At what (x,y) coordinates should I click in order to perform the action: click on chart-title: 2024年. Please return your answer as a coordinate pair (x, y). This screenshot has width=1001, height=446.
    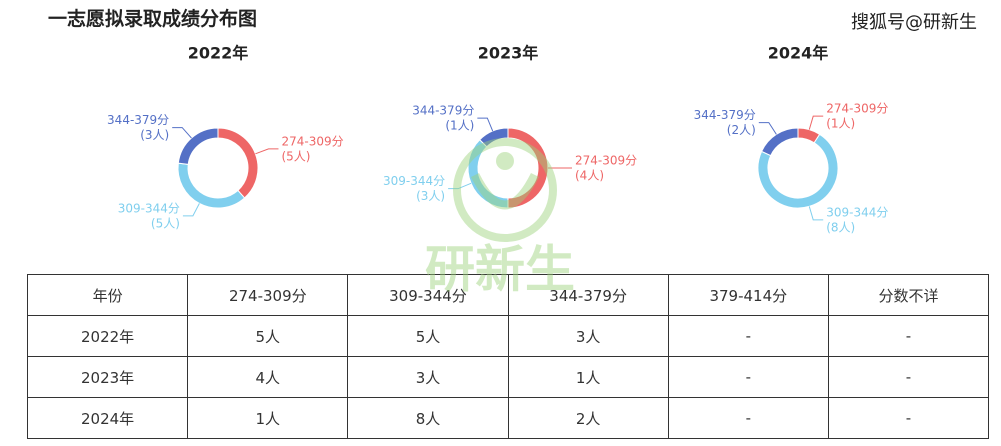
    Looking at the image, I should click on (798, 53).